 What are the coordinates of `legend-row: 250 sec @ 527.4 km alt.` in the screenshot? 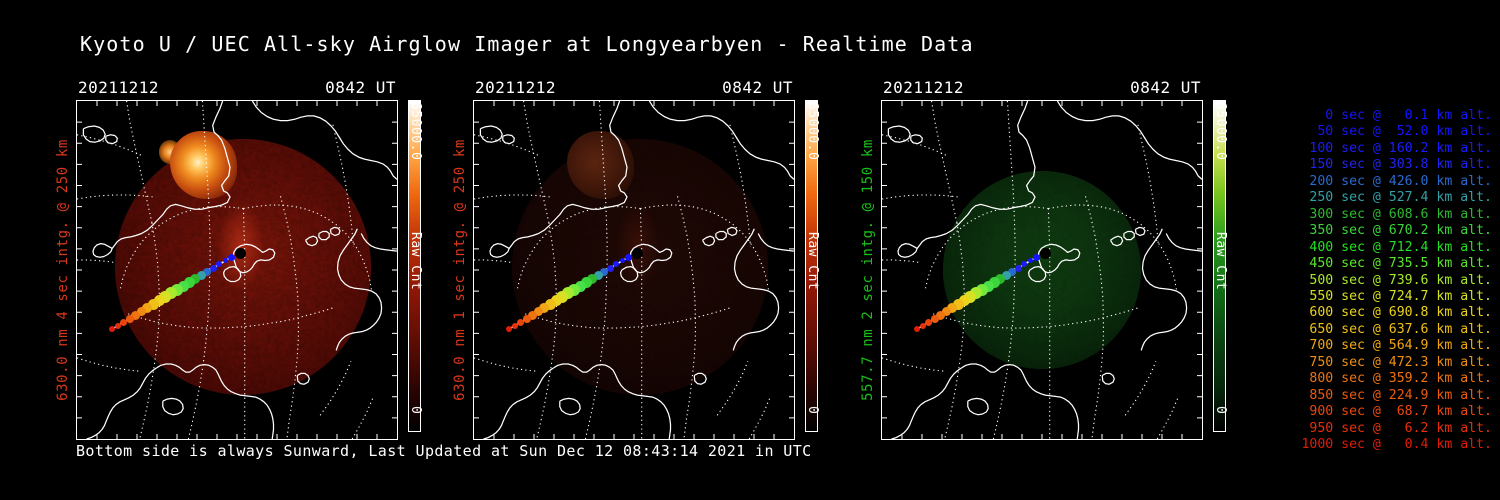 It's located at (1396, 198).